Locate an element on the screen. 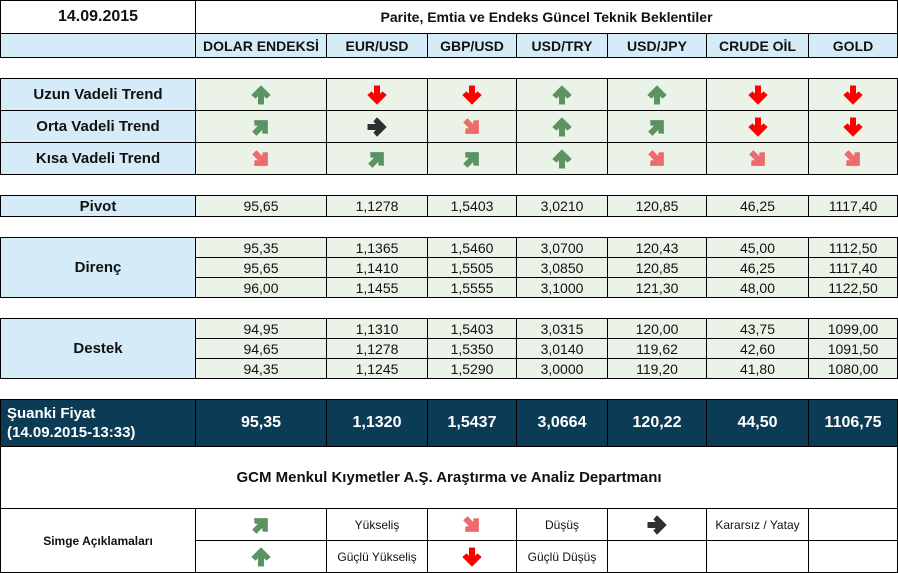  legend-up-icon is located at coordinates (261, 524).